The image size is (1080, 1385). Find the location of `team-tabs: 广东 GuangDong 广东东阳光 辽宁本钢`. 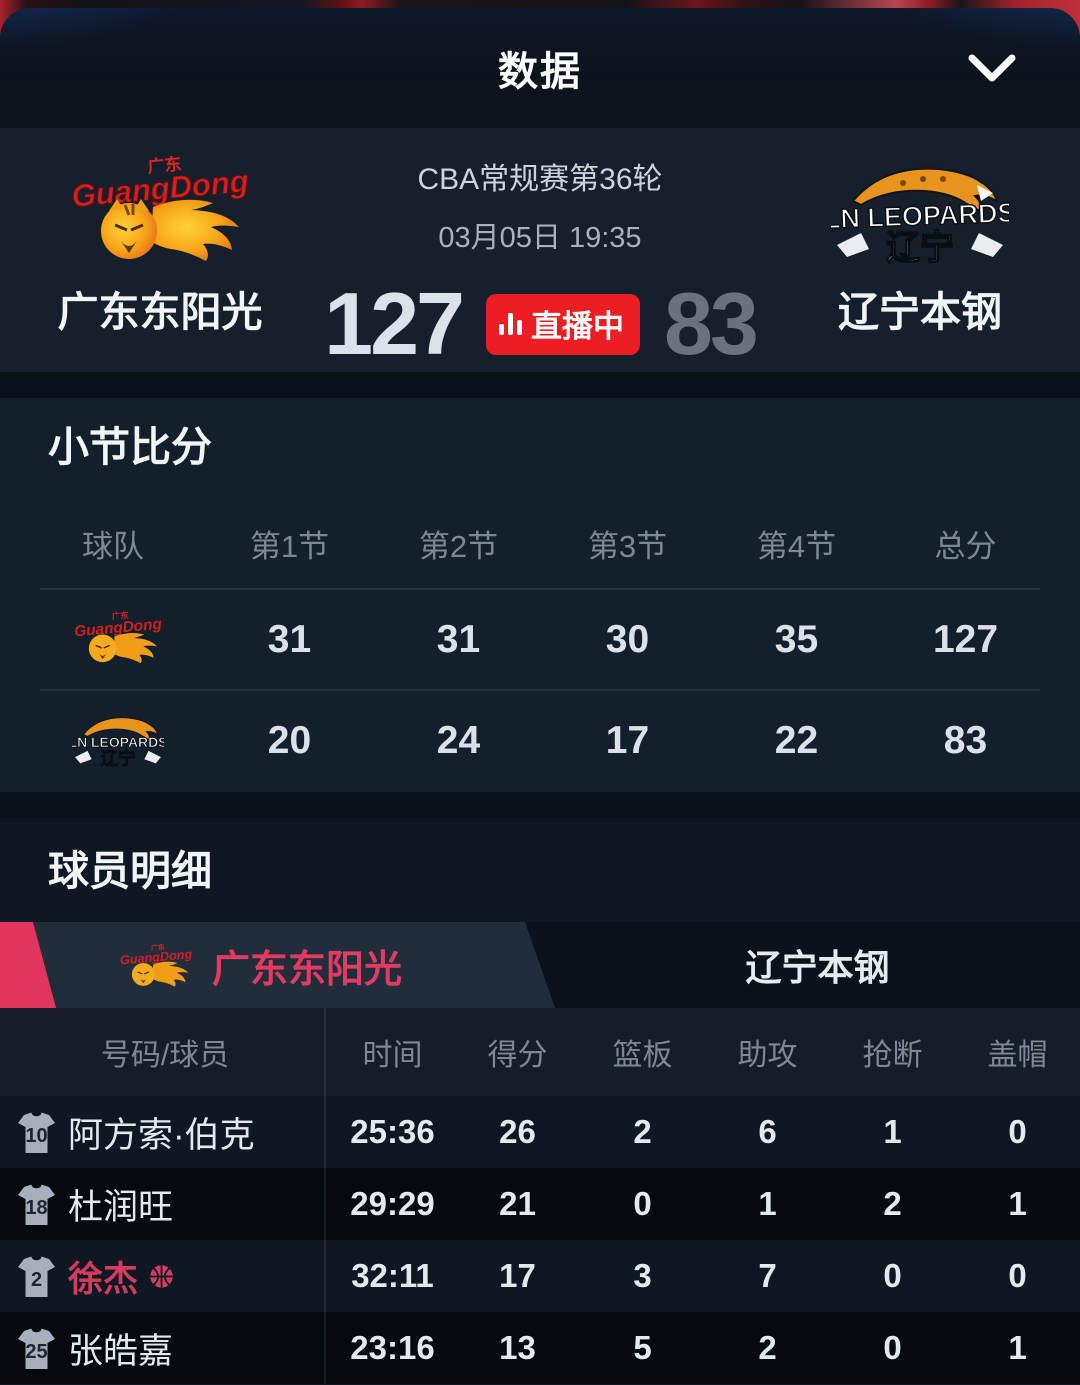

team-tabs: 广东 GuangDong 广东东阳光 辽宁本钢 is located at coordinates (540, 965).